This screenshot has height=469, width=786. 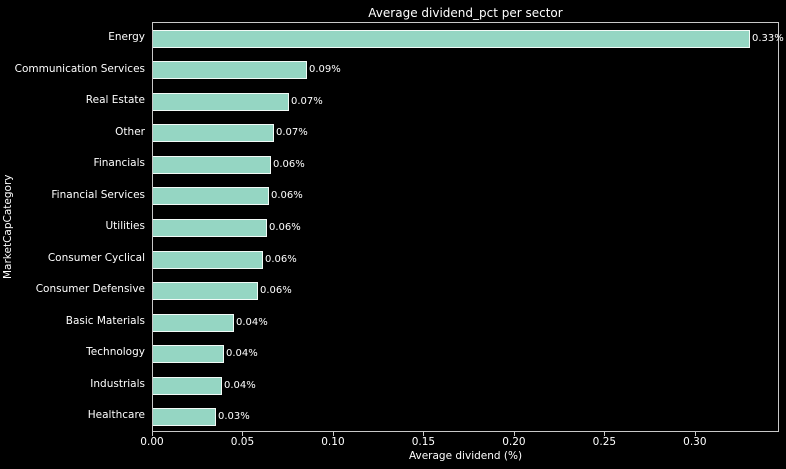 I want to click on x-tick-label: 0.30, so click(x=695, y=442).